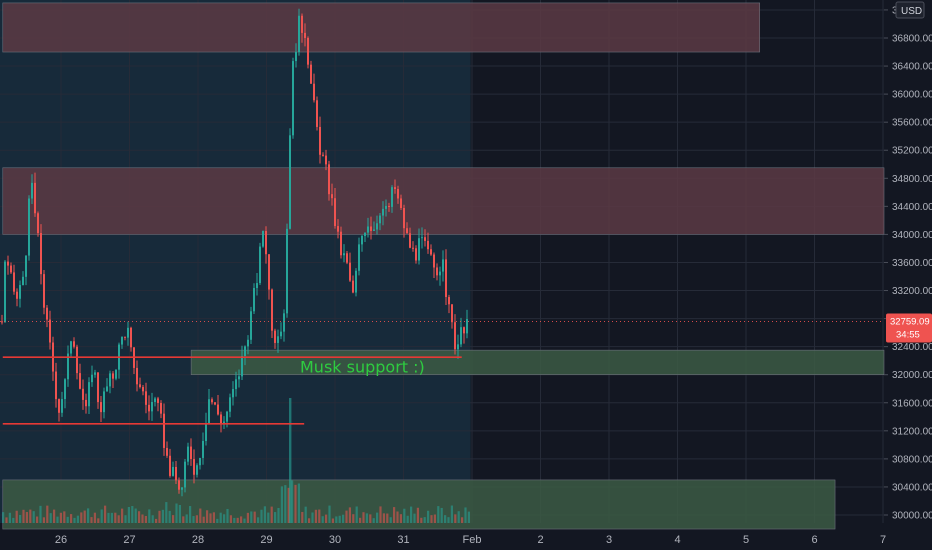 The width and height of the screenshot is (932, 550). What do you see at coordinates (443, 201) in the screenshot?
I see `resistance-zone-mid` at bounding box center [443, 201].